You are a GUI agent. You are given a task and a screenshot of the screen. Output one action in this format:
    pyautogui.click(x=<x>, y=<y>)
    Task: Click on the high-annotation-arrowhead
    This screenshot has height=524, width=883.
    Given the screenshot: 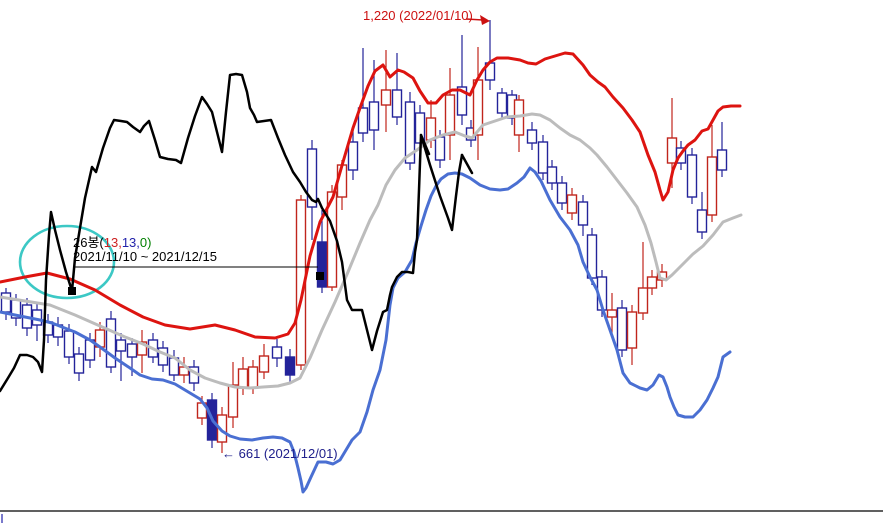 What is the action you would take?
    pyautogui.click(x=485, y=20)
    